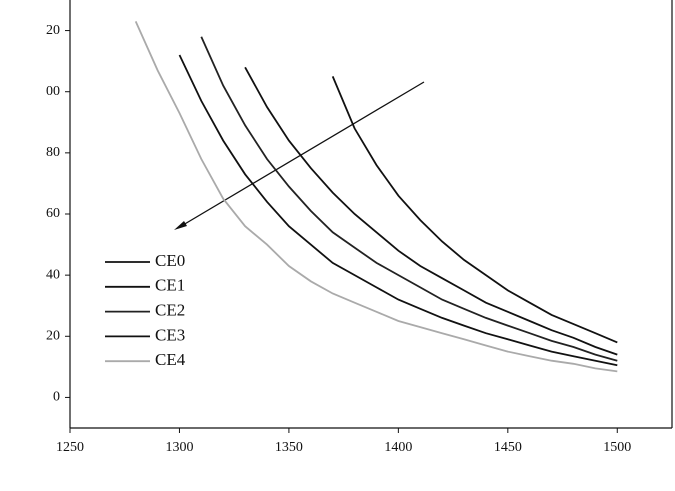  I want to click on legend-text: CE3, so click(170, 334).